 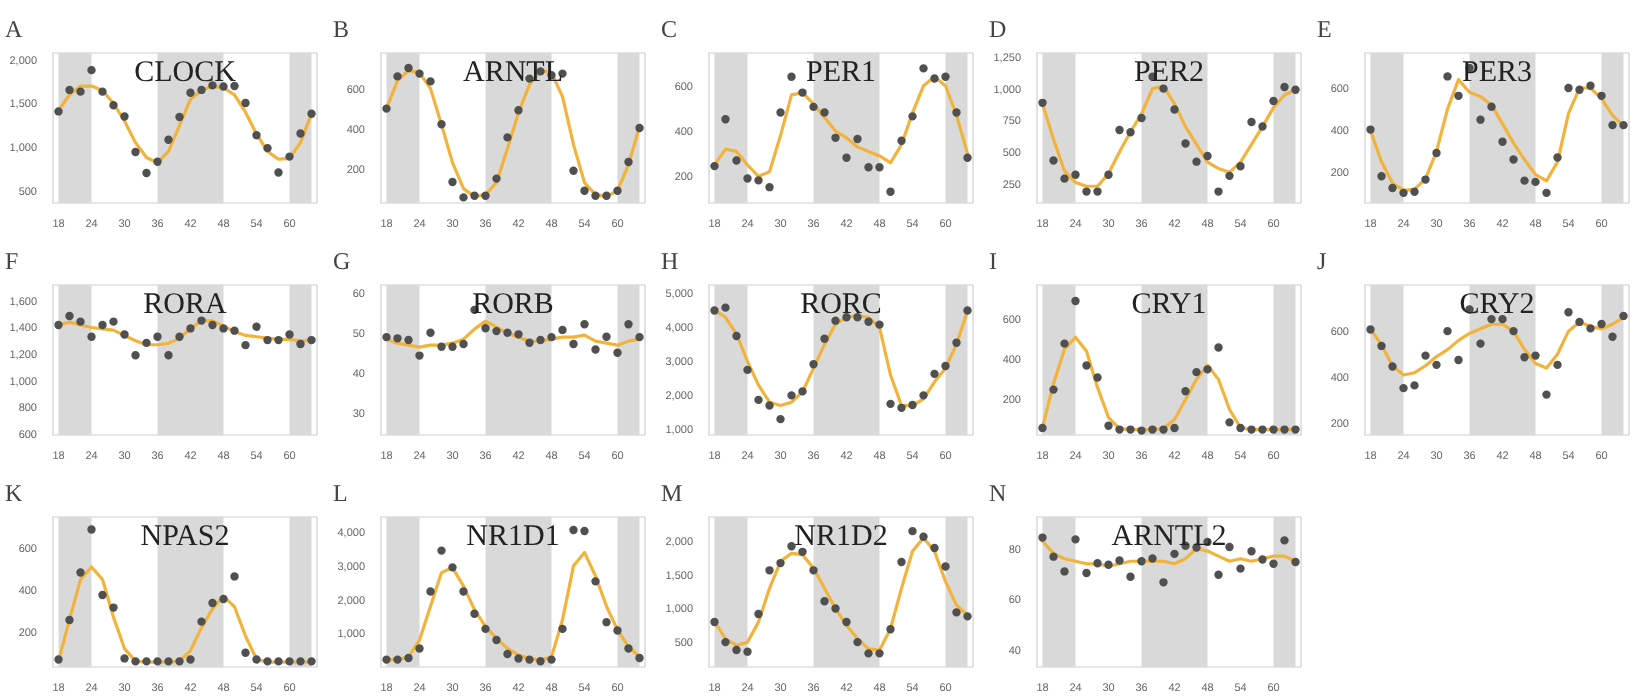 I want to click on chart-title: H, so click(x=670, y=261).